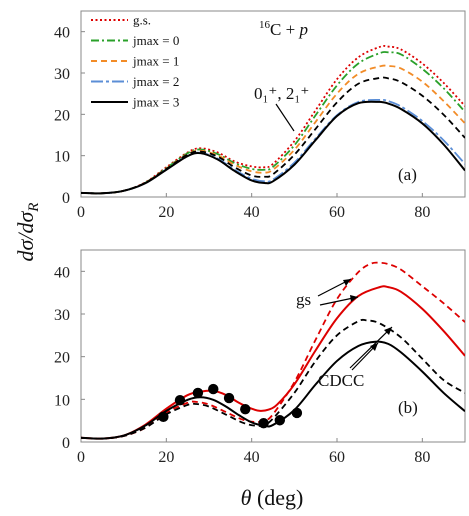 The image size is (469, 516). I want to click on panel-b-xtick-label-0: 0, so click(81, 457).